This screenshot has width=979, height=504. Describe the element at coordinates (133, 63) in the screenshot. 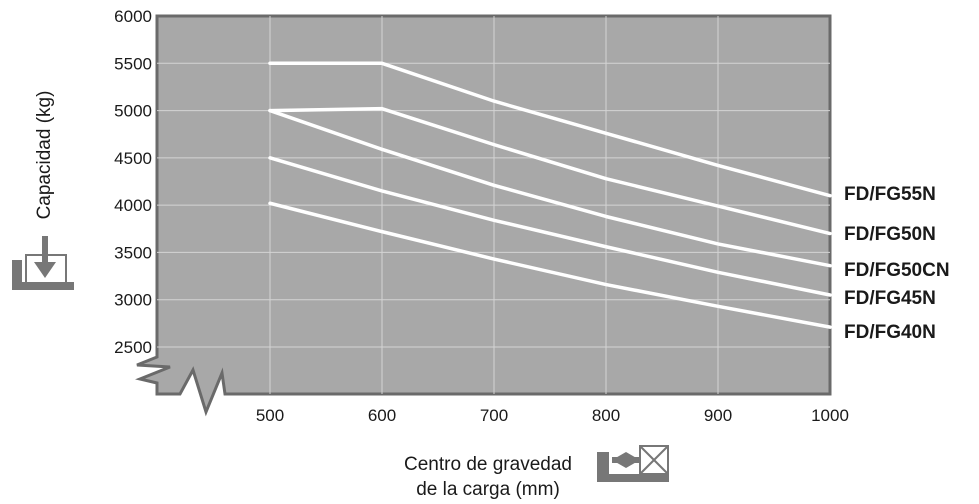

I see `y-tick-label-5500: 5500` at that location.